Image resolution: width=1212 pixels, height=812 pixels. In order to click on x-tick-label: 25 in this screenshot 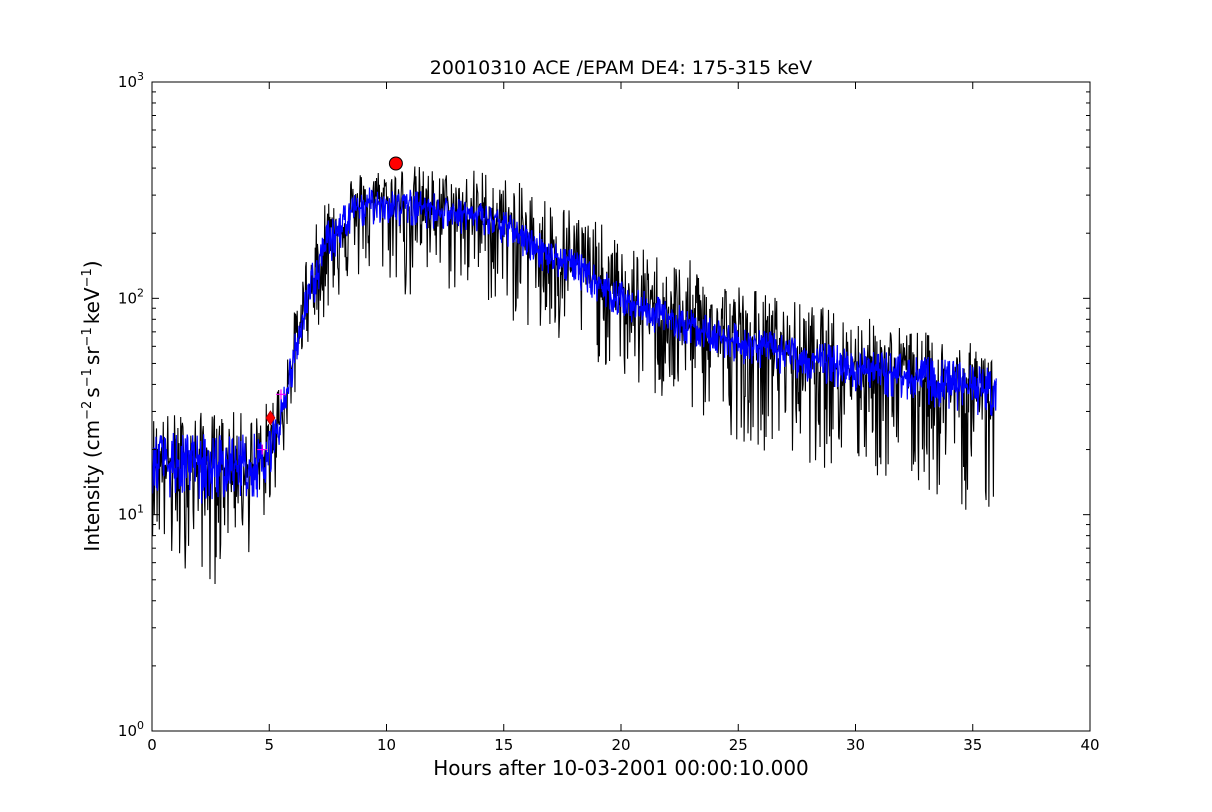, I will do `click(738, 745)`.